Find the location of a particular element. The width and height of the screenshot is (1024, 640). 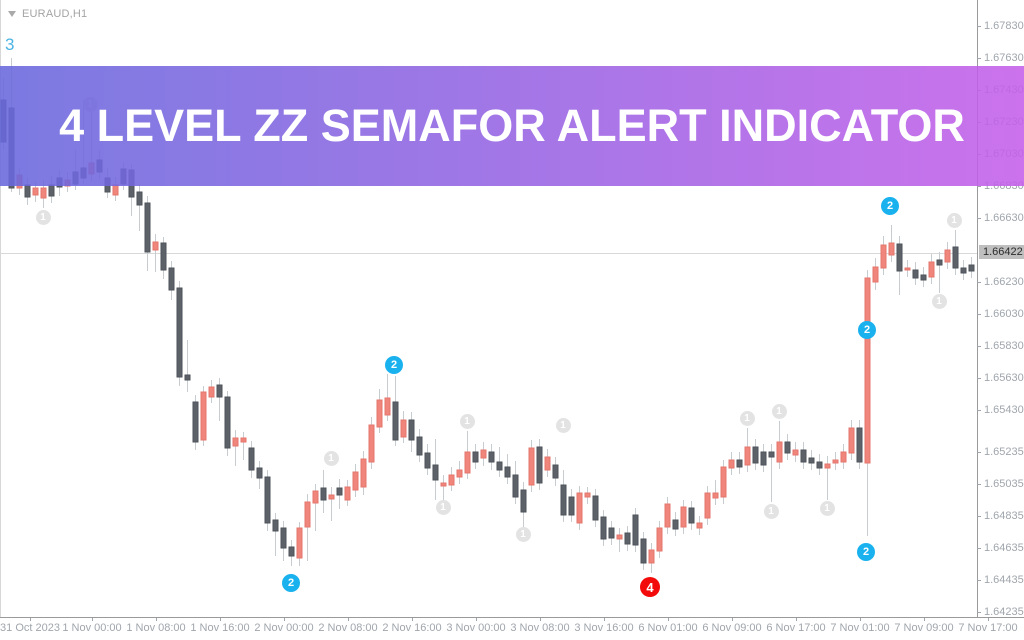

current-price-tag: 1.66422 is located at coordinates (1001, 252).